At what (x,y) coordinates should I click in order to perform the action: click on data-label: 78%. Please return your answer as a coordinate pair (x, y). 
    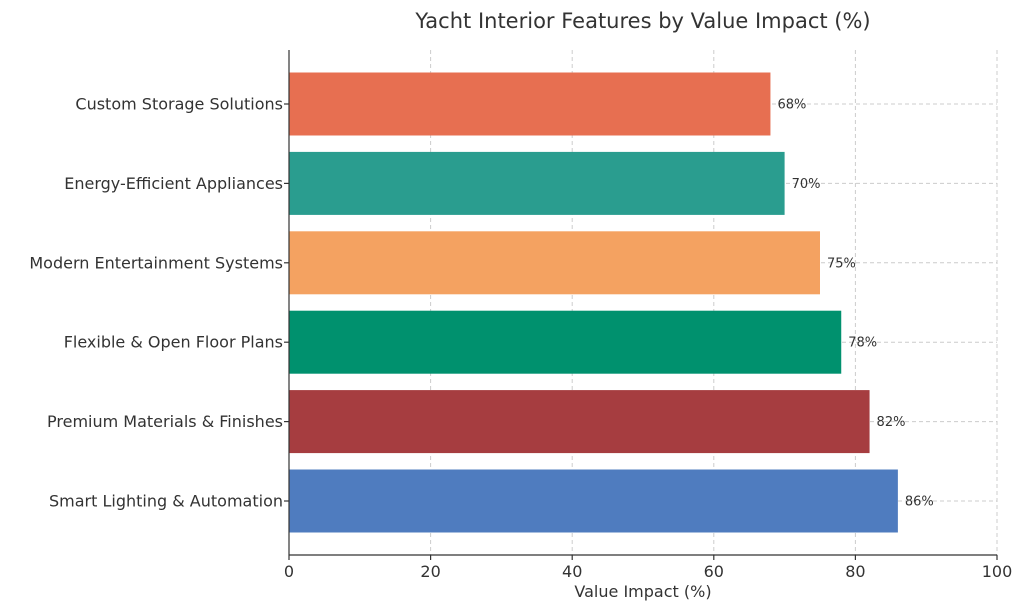
    Looking at the image, I should click on (862, 343).